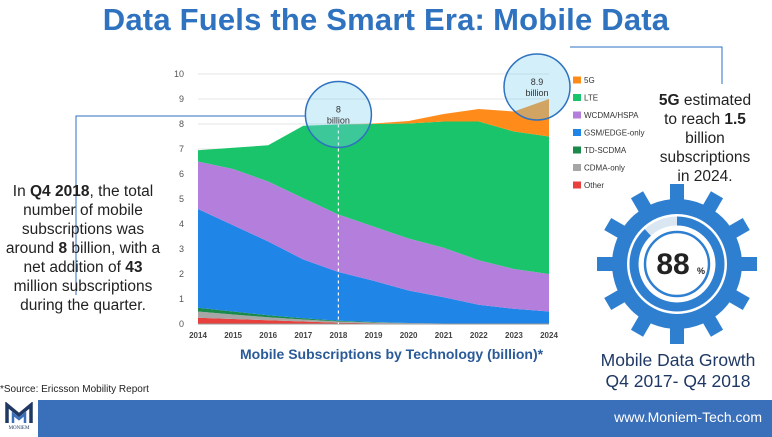  Describe the element at coordinates (678, 370) in the screenshot. I see `growth-label: Mobile Data Growth Q4 2017- Q4 2018` at that location.